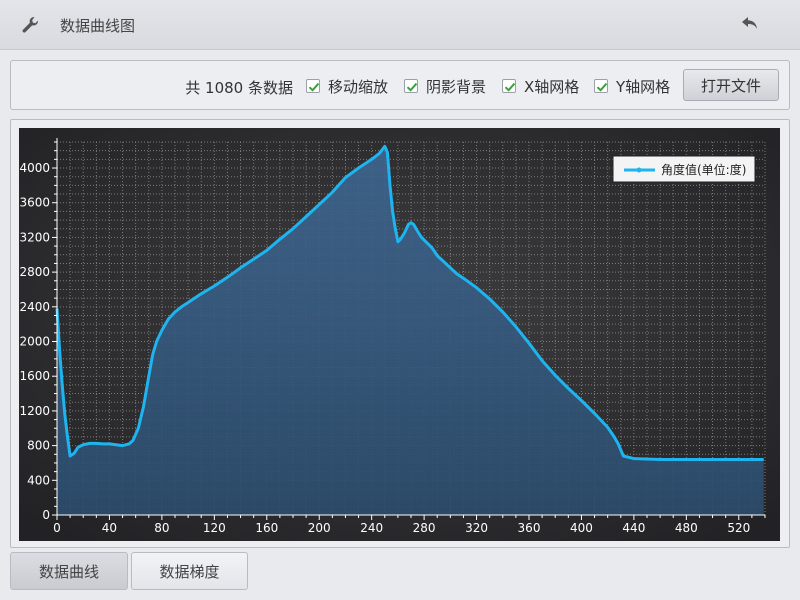  I want to click on x-tick-label: 40, so click(109, 528).